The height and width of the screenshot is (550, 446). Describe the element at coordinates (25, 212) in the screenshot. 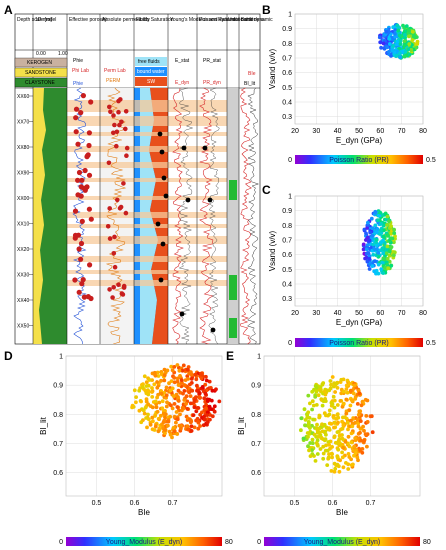

I see `depth-labels: XX60 XX70 XX80 XX90 XX00 XX10 XX20 XX30 XX40 XX50` at that location.